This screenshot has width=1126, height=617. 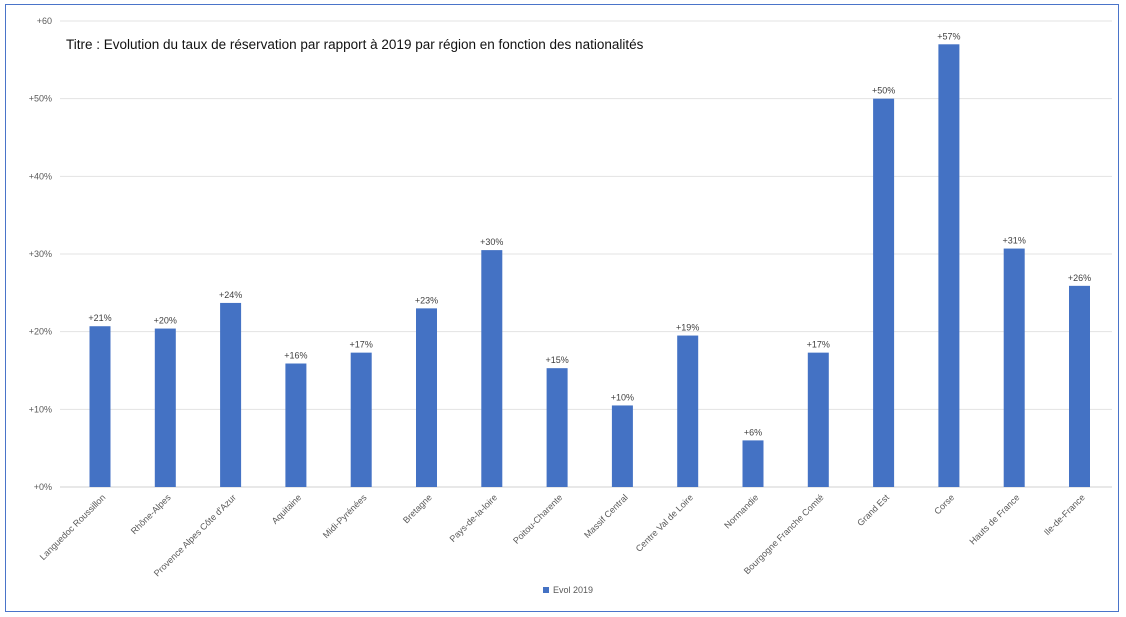 What do you see at coordinates (753, 432) in the screenshot?
I see `data-label: +6%` at bounding box center [753, 432].